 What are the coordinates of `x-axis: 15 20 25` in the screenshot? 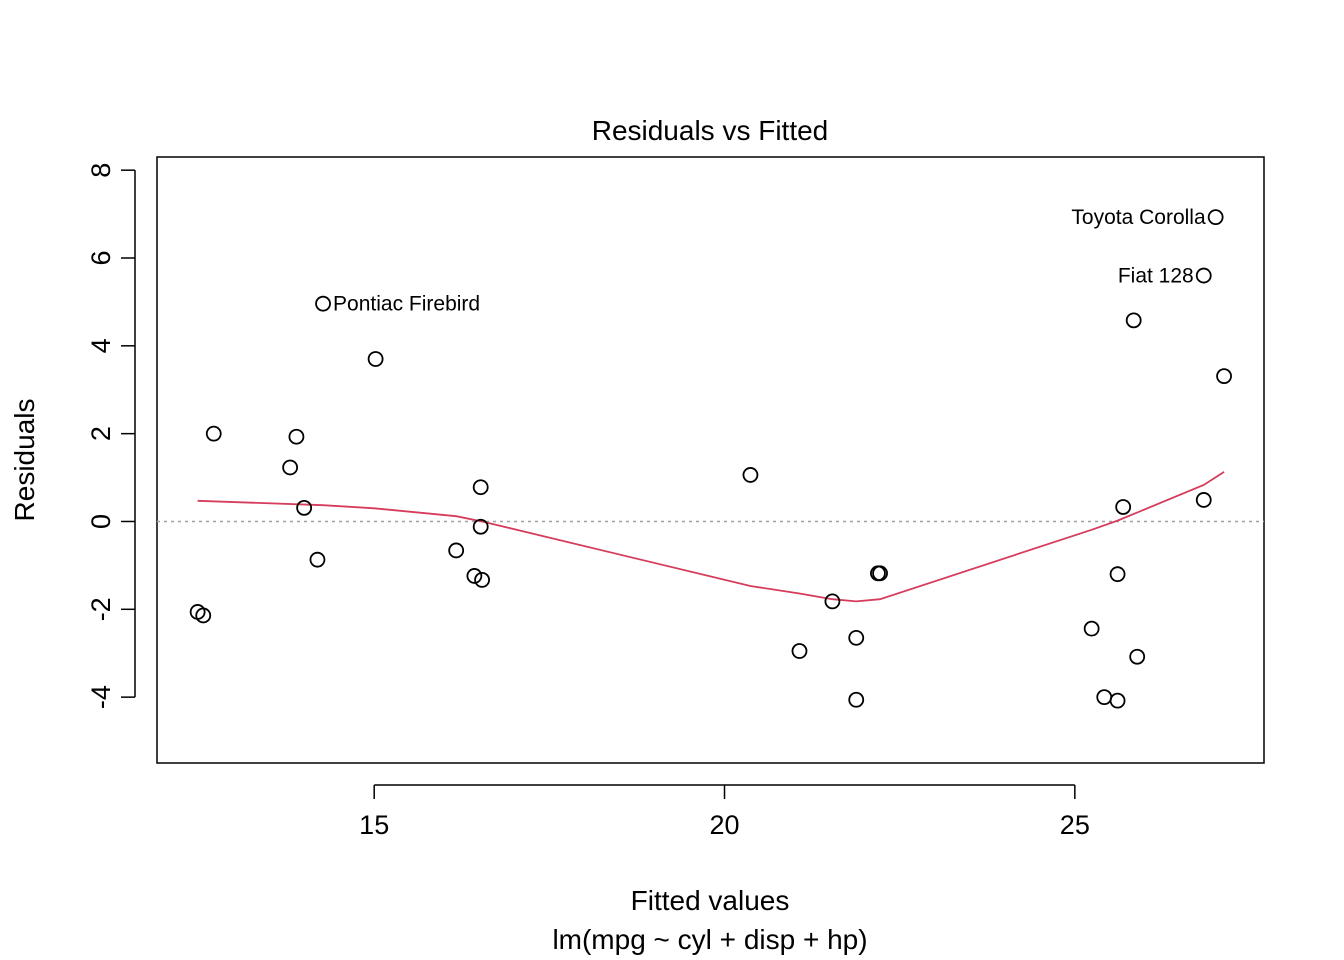 It's located at (724, 812).